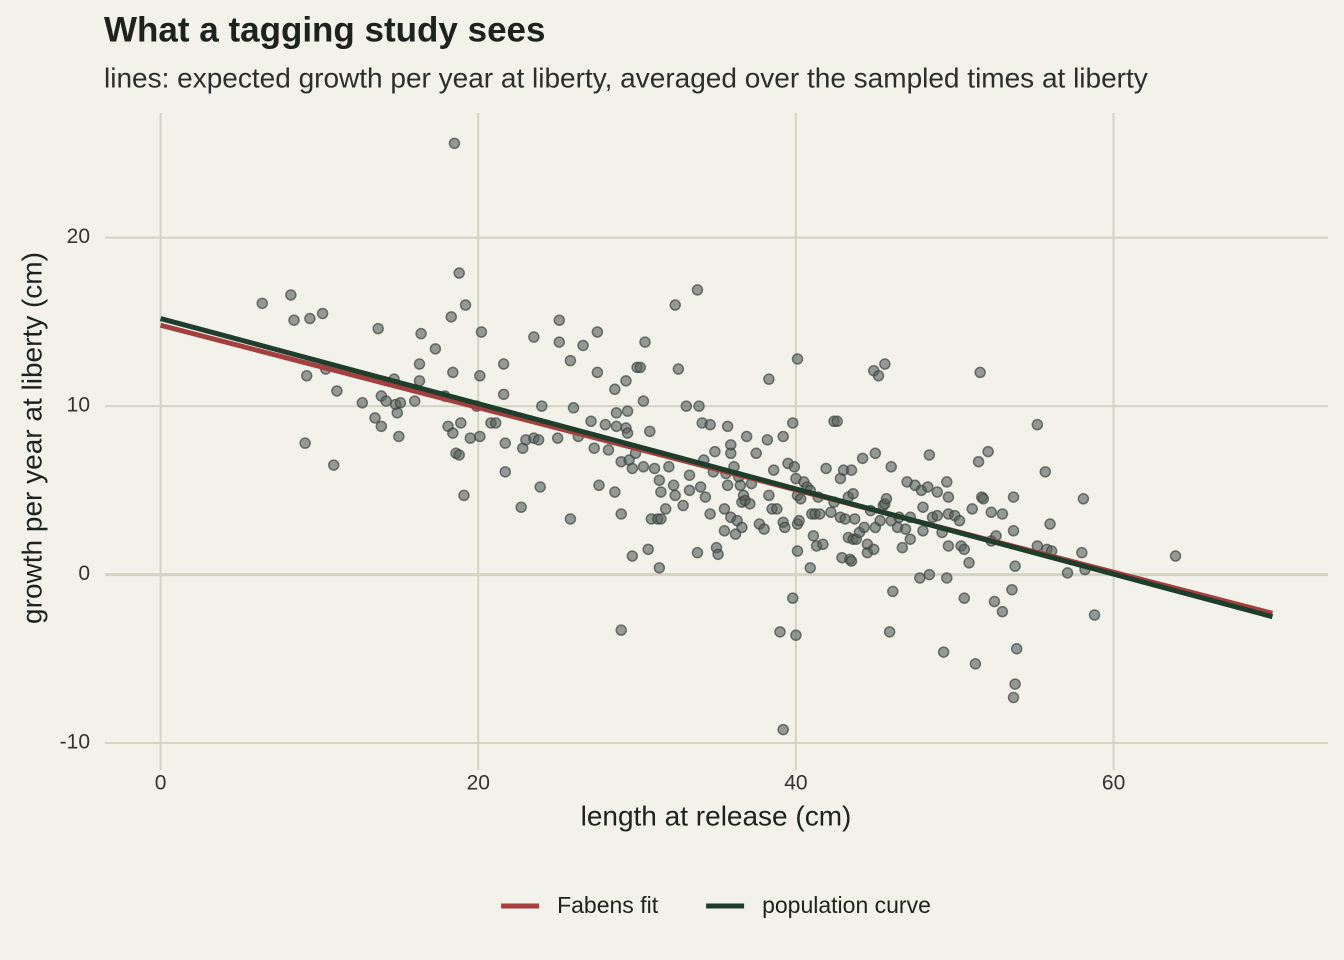  Describe the element at coordinates (478, 783) in the screenshot. I see `x-tick-label: 20` at that location.